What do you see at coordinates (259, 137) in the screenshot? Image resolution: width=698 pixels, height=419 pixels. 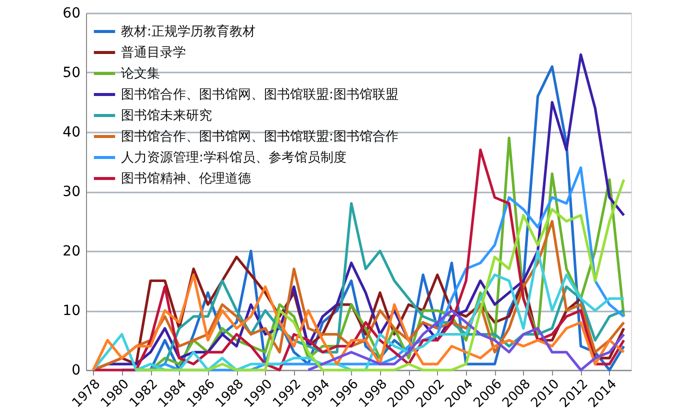 I see `legend-label: 图书馆合作、图书馆网、图书馆联盟:图书馆合作` at bounding box center [259, 137].